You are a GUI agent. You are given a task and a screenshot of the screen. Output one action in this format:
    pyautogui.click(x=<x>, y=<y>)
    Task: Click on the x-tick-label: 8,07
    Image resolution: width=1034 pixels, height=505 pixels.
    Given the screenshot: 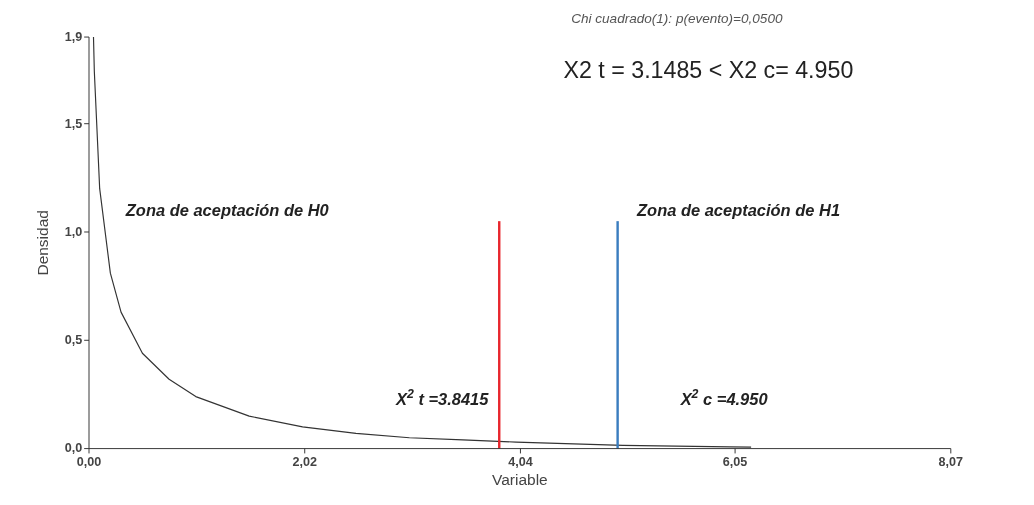 What is the action you would take?
    pyautogui.click(x=951, y=462)
    